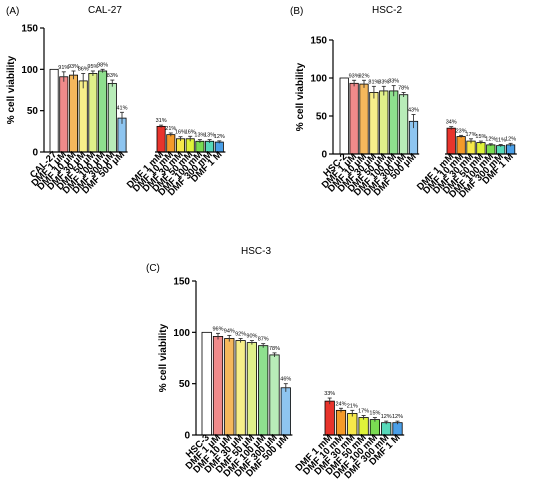 The height and width of the screenshot is (499, 550). Describe the element at coordinates (263, 340) in the screenshot. I see `data-label: 87%` at that location.